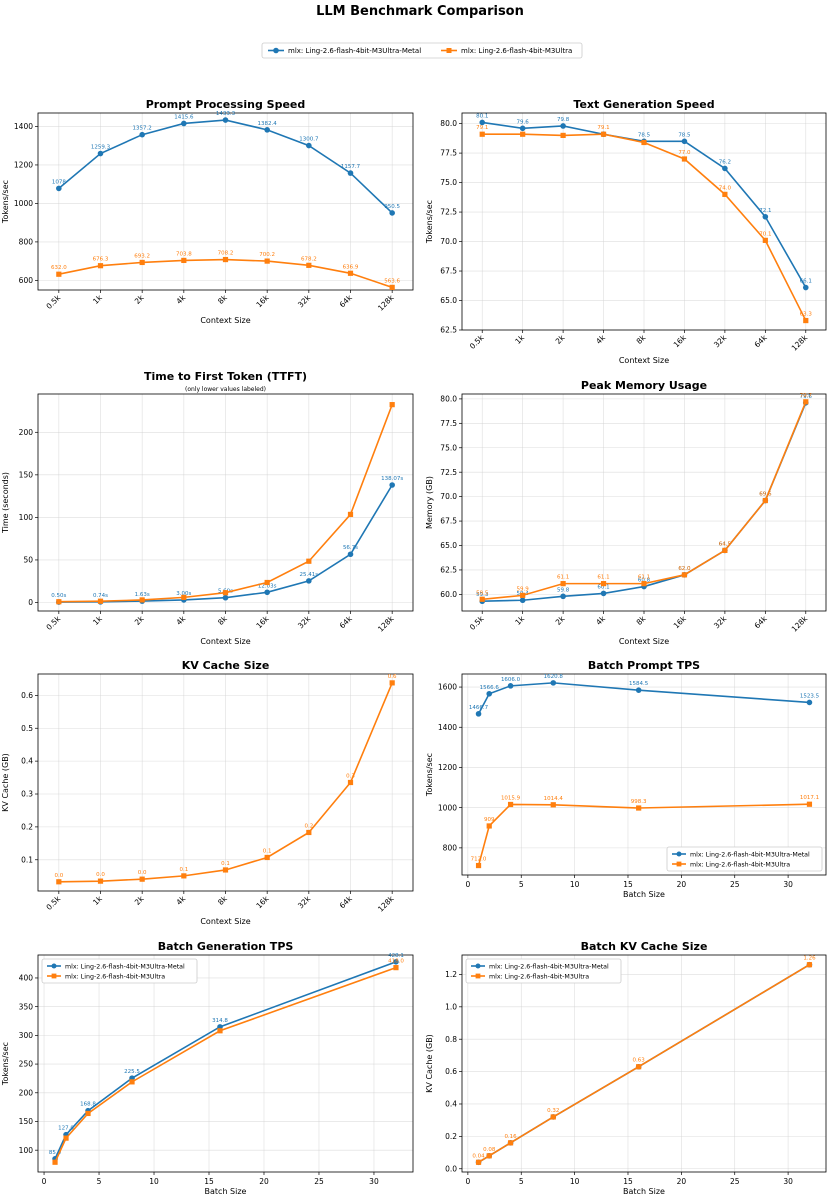  Describe the element at coordinates (447, 687) in the screenshot. I see `y-tick-label: 1600` at that location.